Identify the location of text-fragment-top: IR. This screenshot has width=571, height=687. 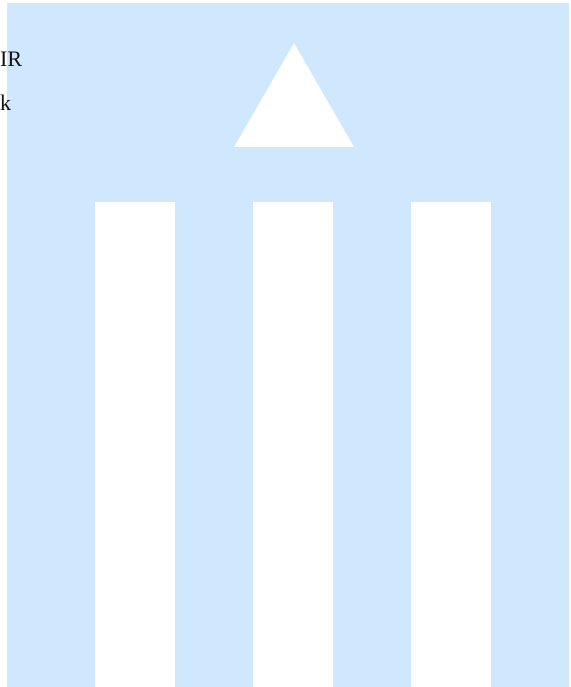
(11, 58).